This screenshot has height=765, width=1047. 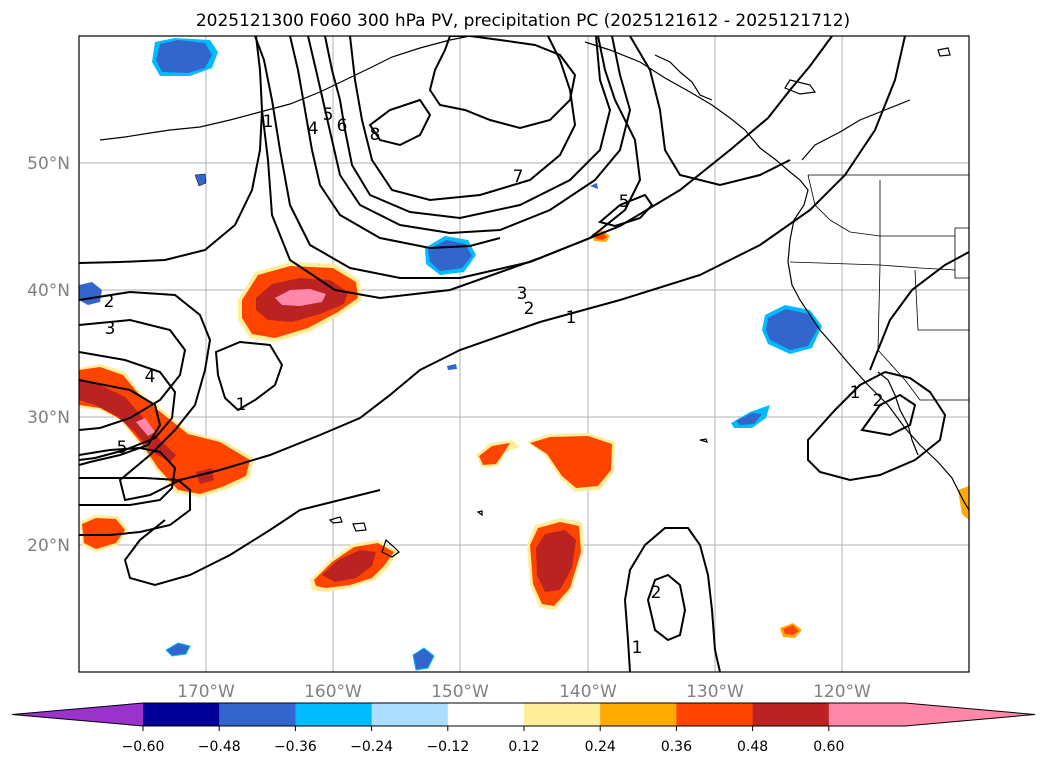 What do you see at coordinates (48, 355) in the screenshot?
I see `latitude-labels: 50°N 40°N 30°N 20°N` at bounding box center [48, 355].